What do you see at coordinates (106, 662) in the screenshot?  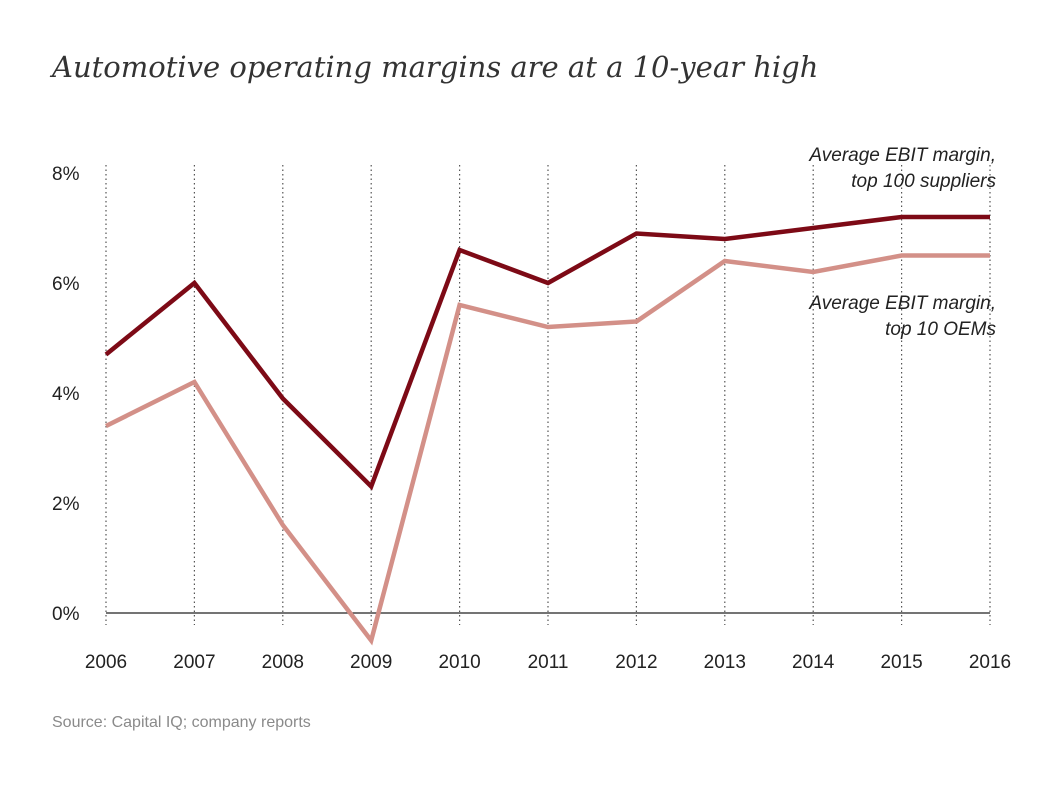 I see `x-tick-label: 2006` at bounding box center [106, 662].